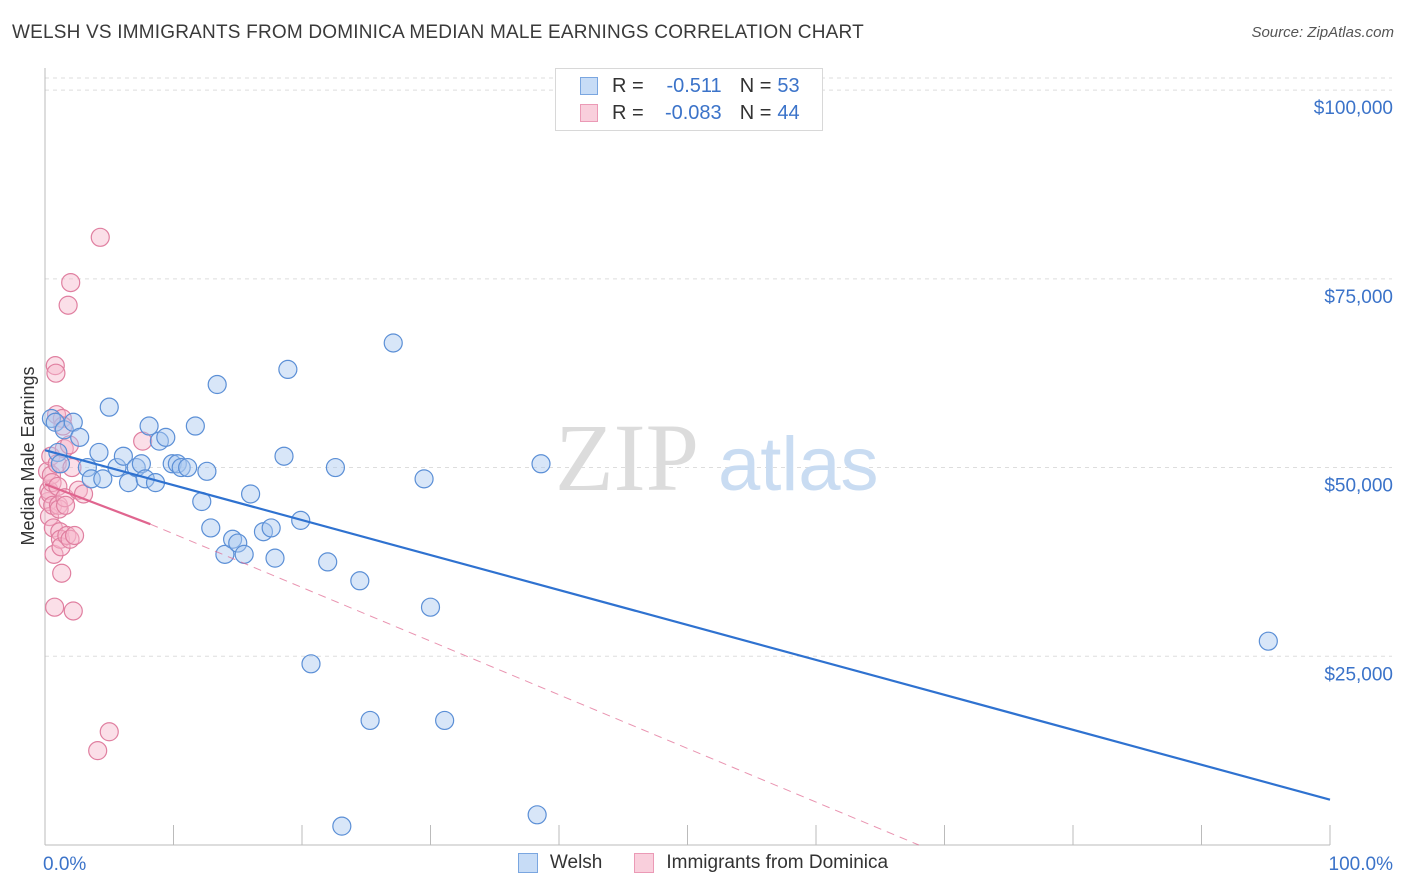 The image size is (1406, 892). I want to click on legend-label-welsh: Welsh, so click(576, 862).